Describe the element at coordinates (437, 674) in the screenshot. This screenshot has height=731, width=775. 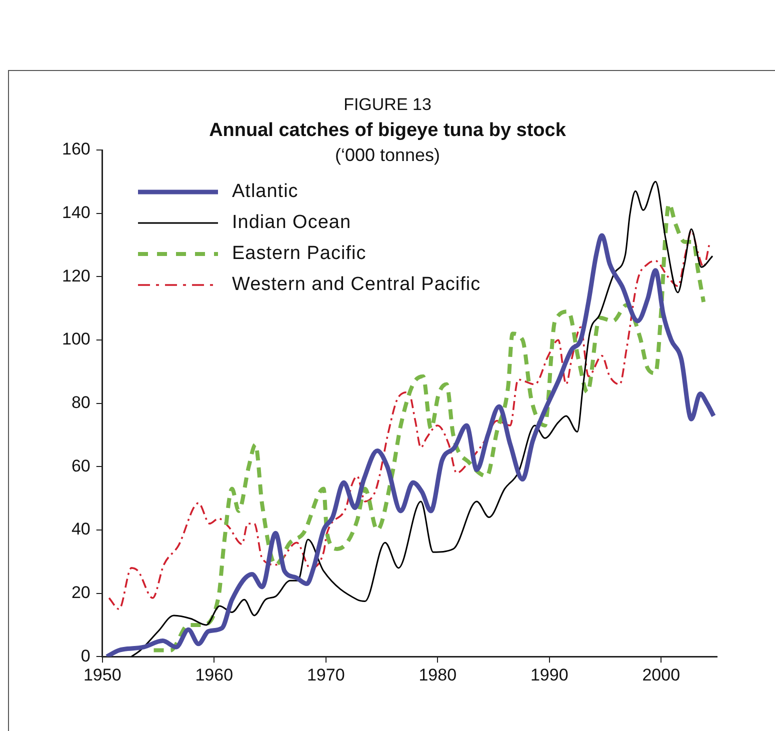
I see `x-tick-label: 1980` at that location.